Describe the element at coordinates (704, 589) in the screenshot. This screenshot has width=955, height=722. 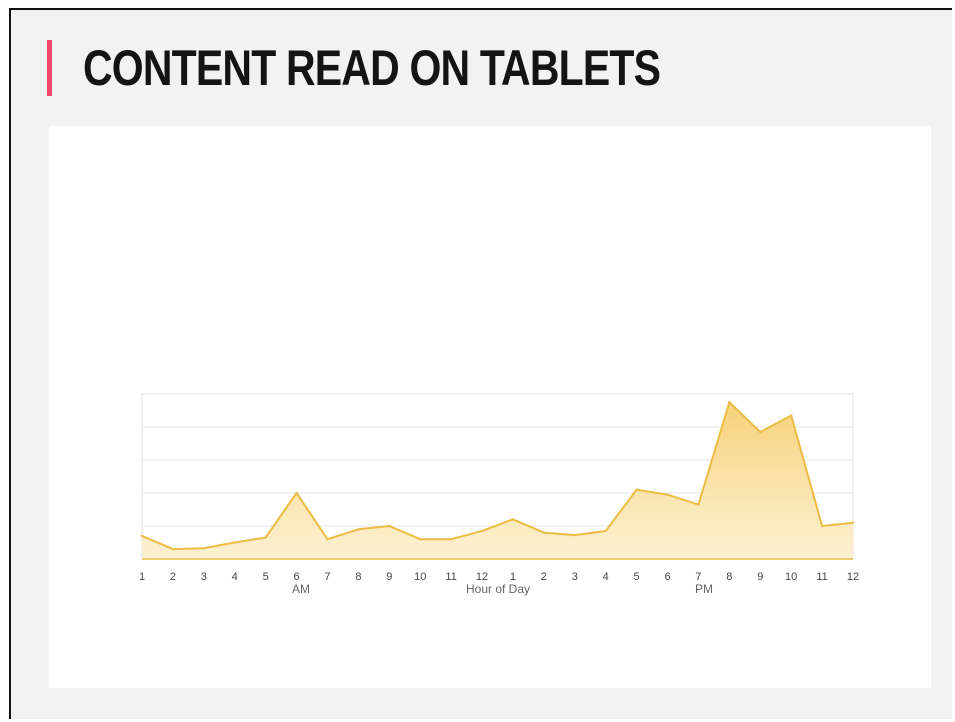
I see `period-label-pm: PM` at that location.